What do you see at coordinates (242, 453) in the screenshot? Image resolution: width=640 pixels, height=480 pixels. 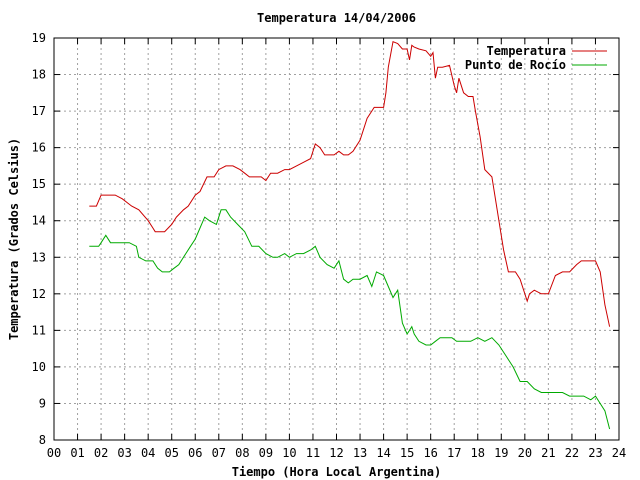 I see `x-tick-label: 08` at bounding box center [242, 453].